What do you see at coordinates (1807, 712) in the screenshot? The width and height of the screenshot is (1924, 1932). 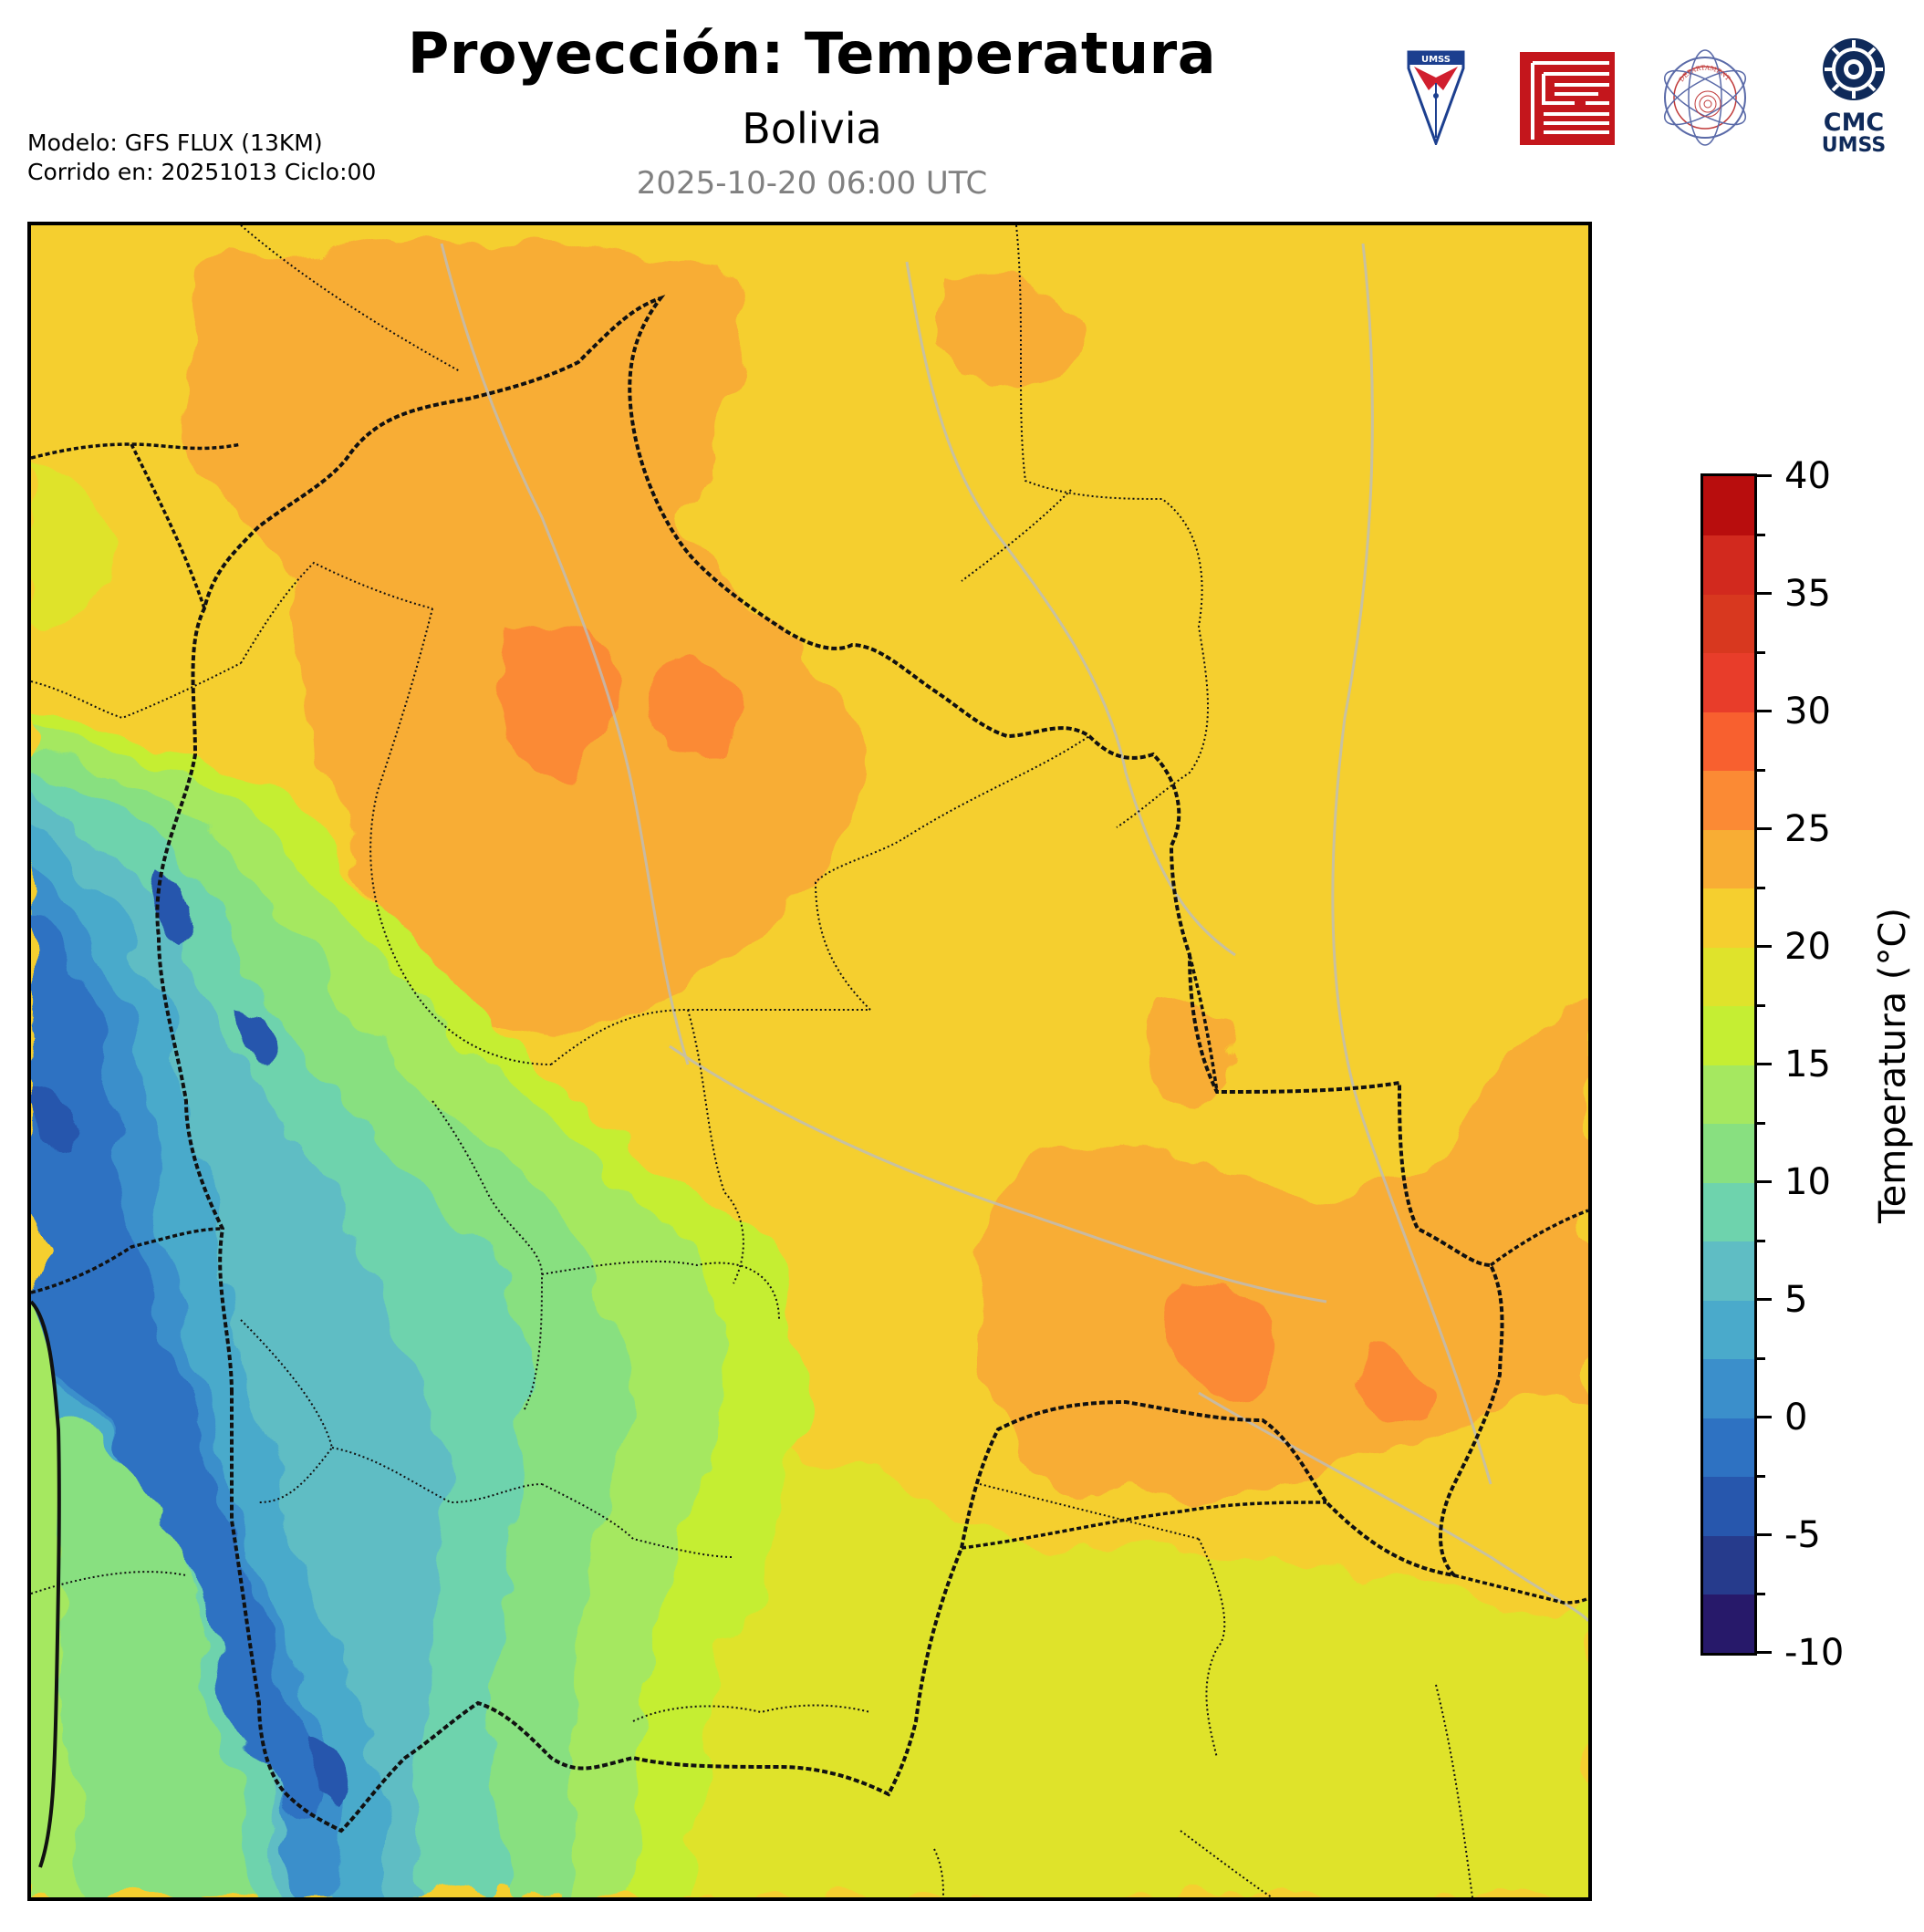 I see `colorbar-tick-label: 30` at bounding box center [1807, 712].